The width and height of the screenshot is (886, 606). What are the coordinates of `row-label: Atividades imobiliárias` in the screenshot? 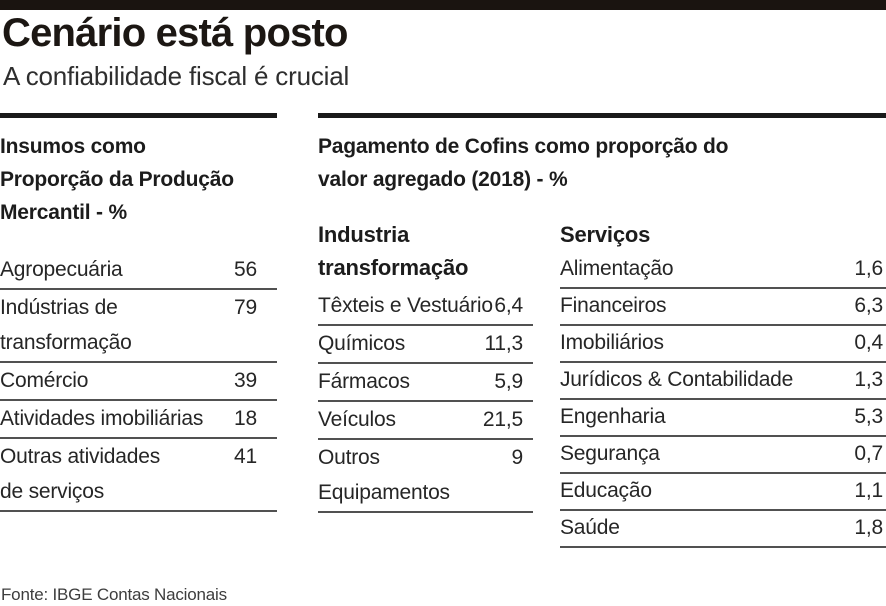 It's located at (102, 418).